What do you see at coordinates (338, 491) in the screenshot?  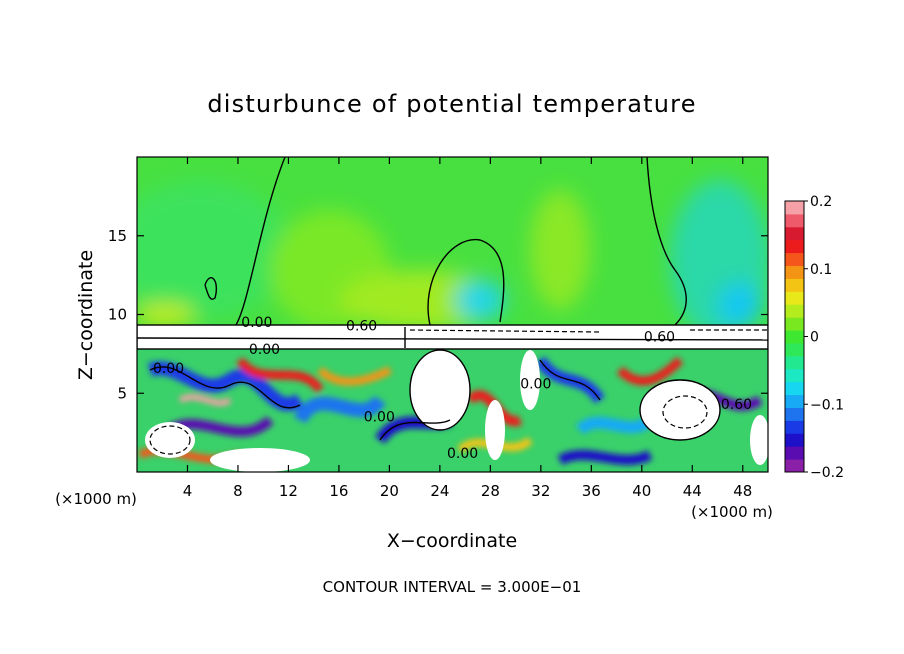 I see `x-tick-label: 16` at bounding box center [338, 491].